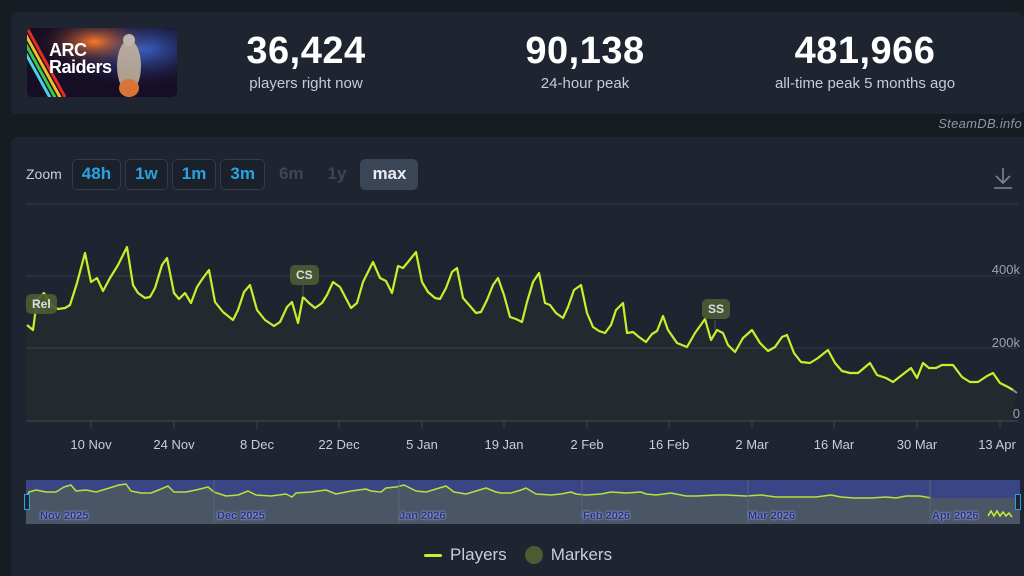 The image size is (1024, 576). Describe the element at coordinates (422, 516) in the screenshot. I see `navigator-label-jan-2026: Jan 2026` at that location.